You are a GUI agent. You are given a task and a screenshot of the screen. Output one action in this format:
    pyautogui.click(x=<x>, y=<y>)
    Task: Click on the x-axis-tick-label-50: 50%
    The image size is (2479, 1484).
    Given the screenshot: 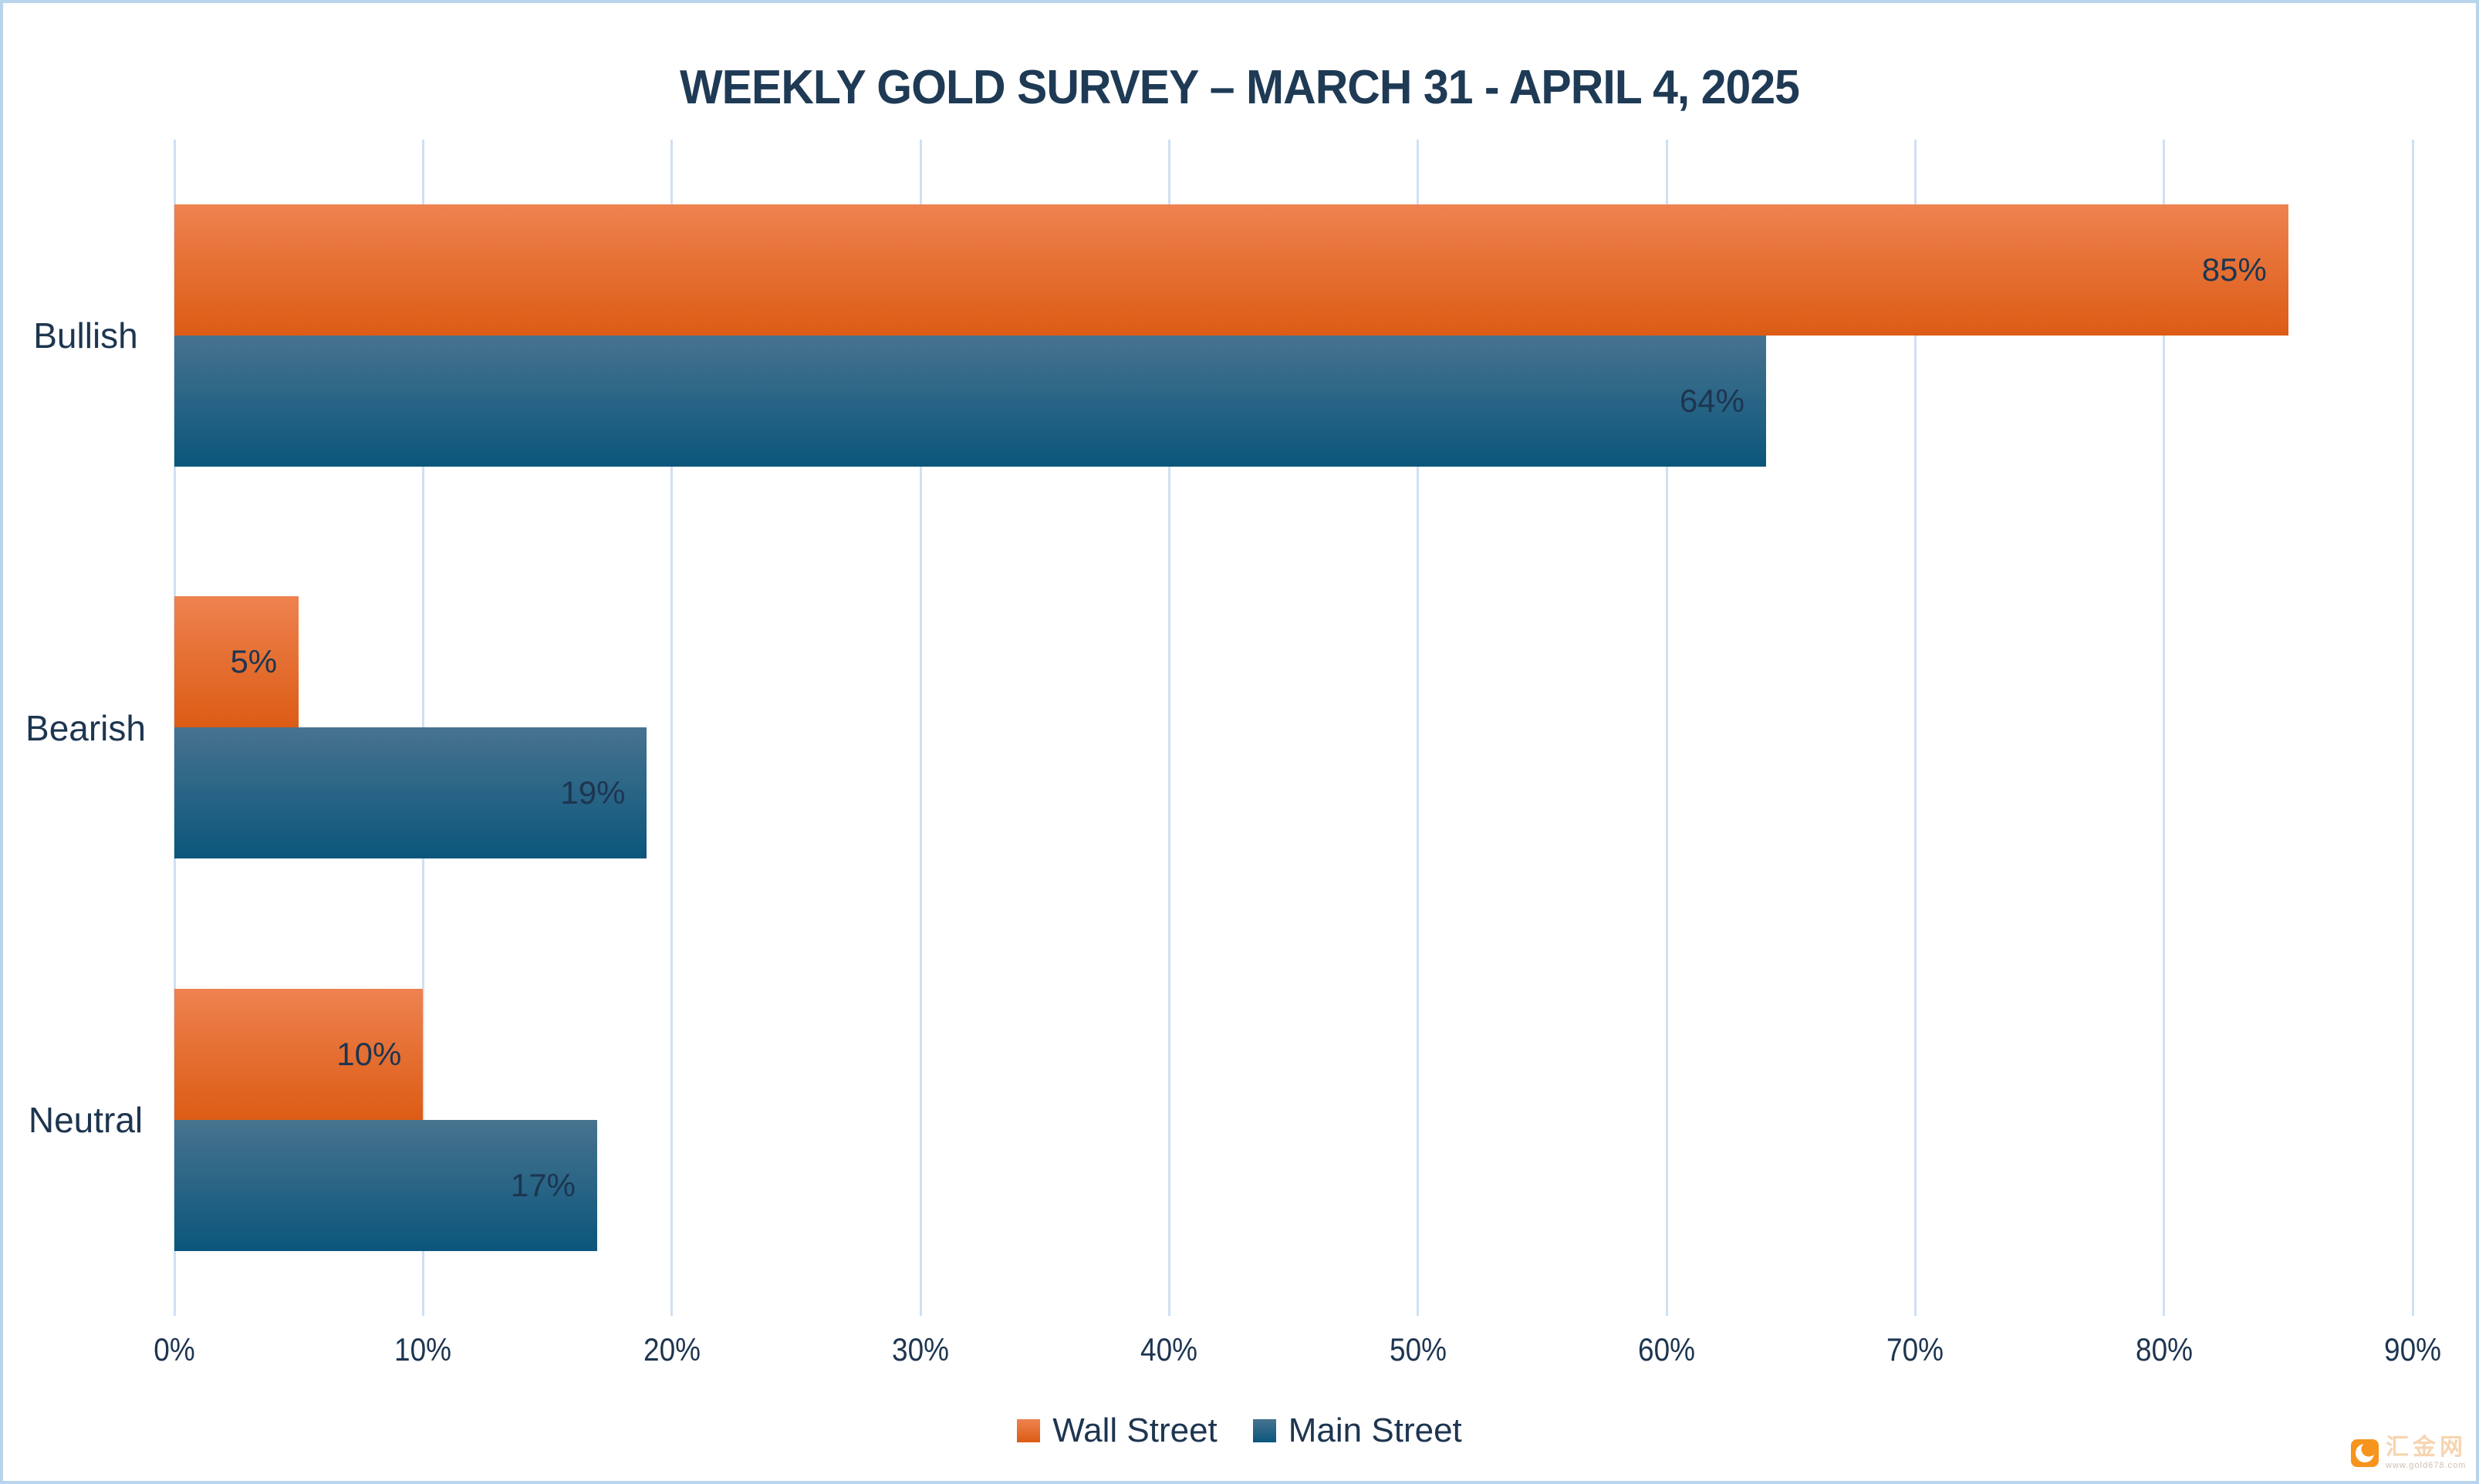 What is the action you would take?
    pyautogui.click(x=1418, y=1349)
    